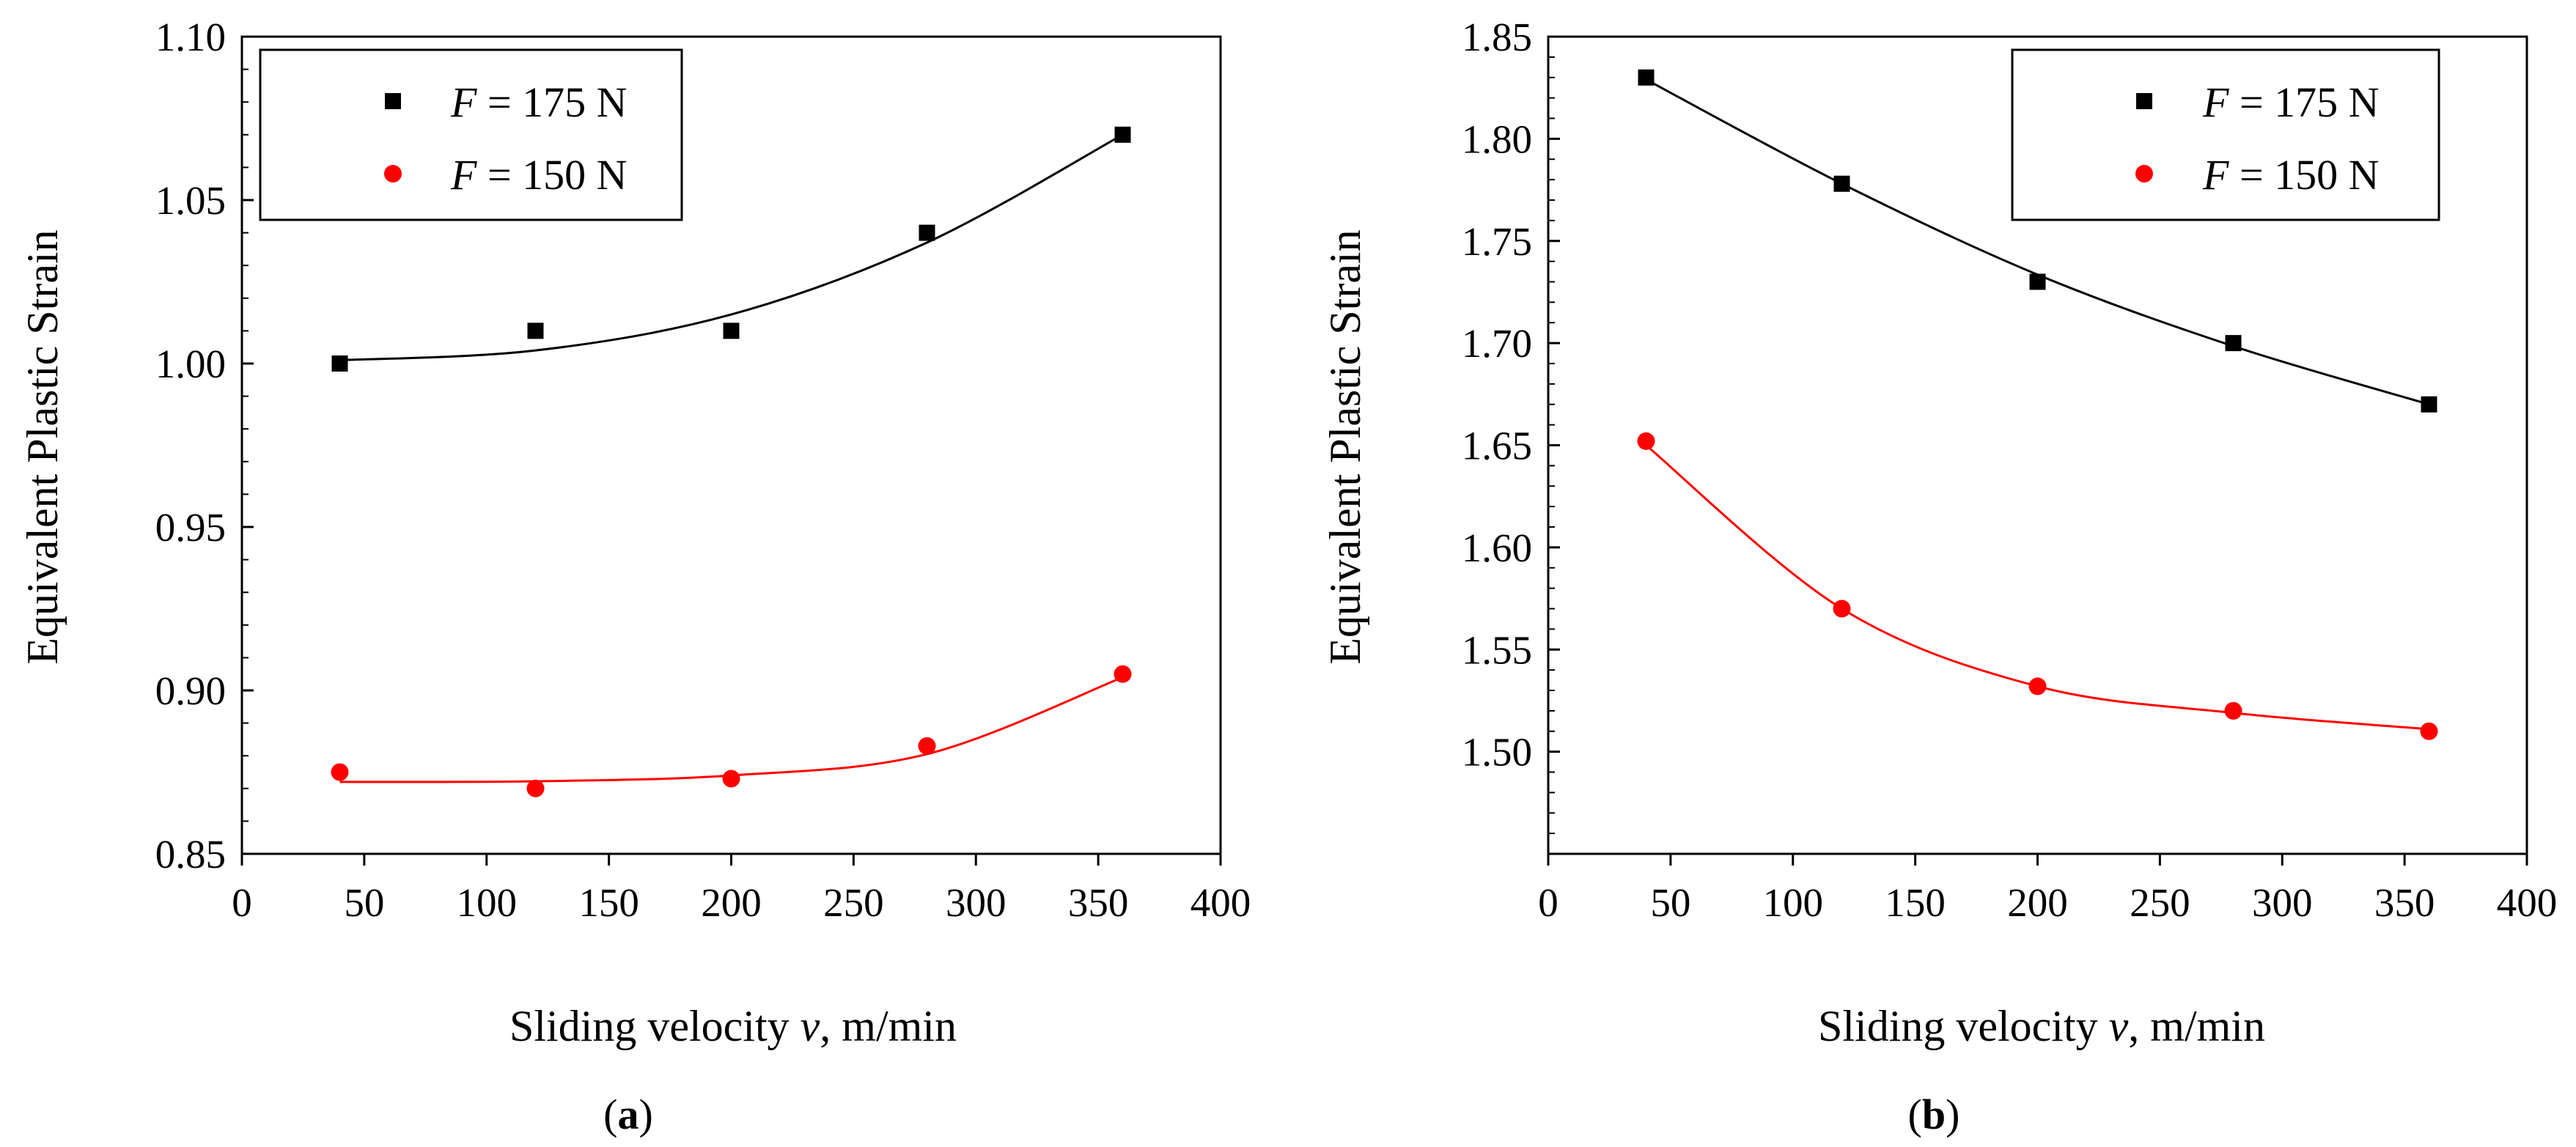 The width and height of the screenshot is (2576, 1147). Describe the element at coordinates (1497, 752) in the screenshot. I see `y-tick-label: 1.50` at that location.